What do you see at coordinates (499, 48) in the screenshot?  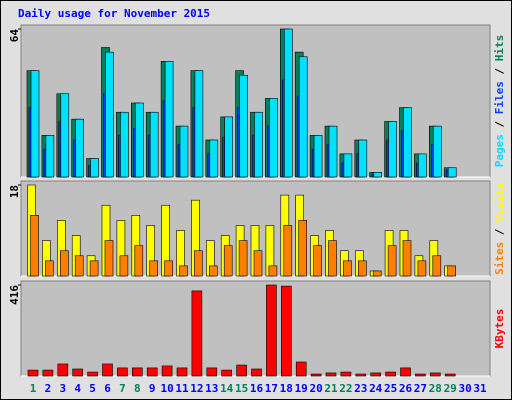 I see `legend-entry: Hits` at bounding box center [499, 48].